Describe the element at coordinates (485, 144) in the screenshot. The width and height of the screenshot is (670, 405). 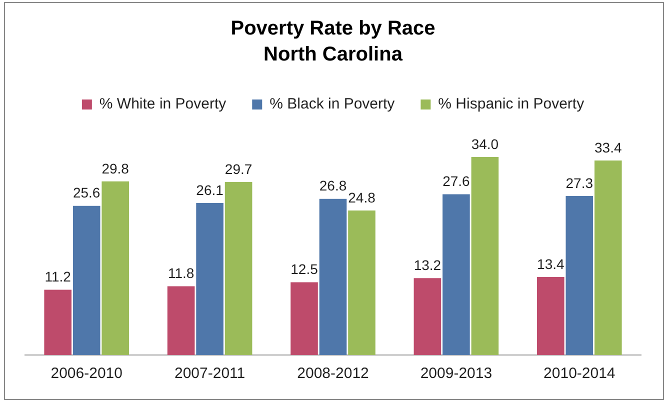
I see `data-label: 34.0` at that location.